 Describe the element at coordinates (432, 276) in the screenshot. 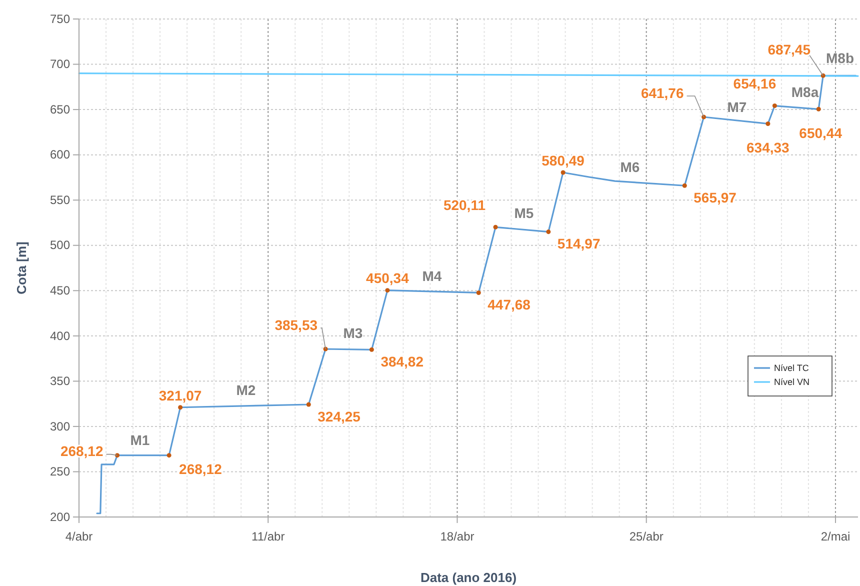

I see `annotation: M4` at that location.